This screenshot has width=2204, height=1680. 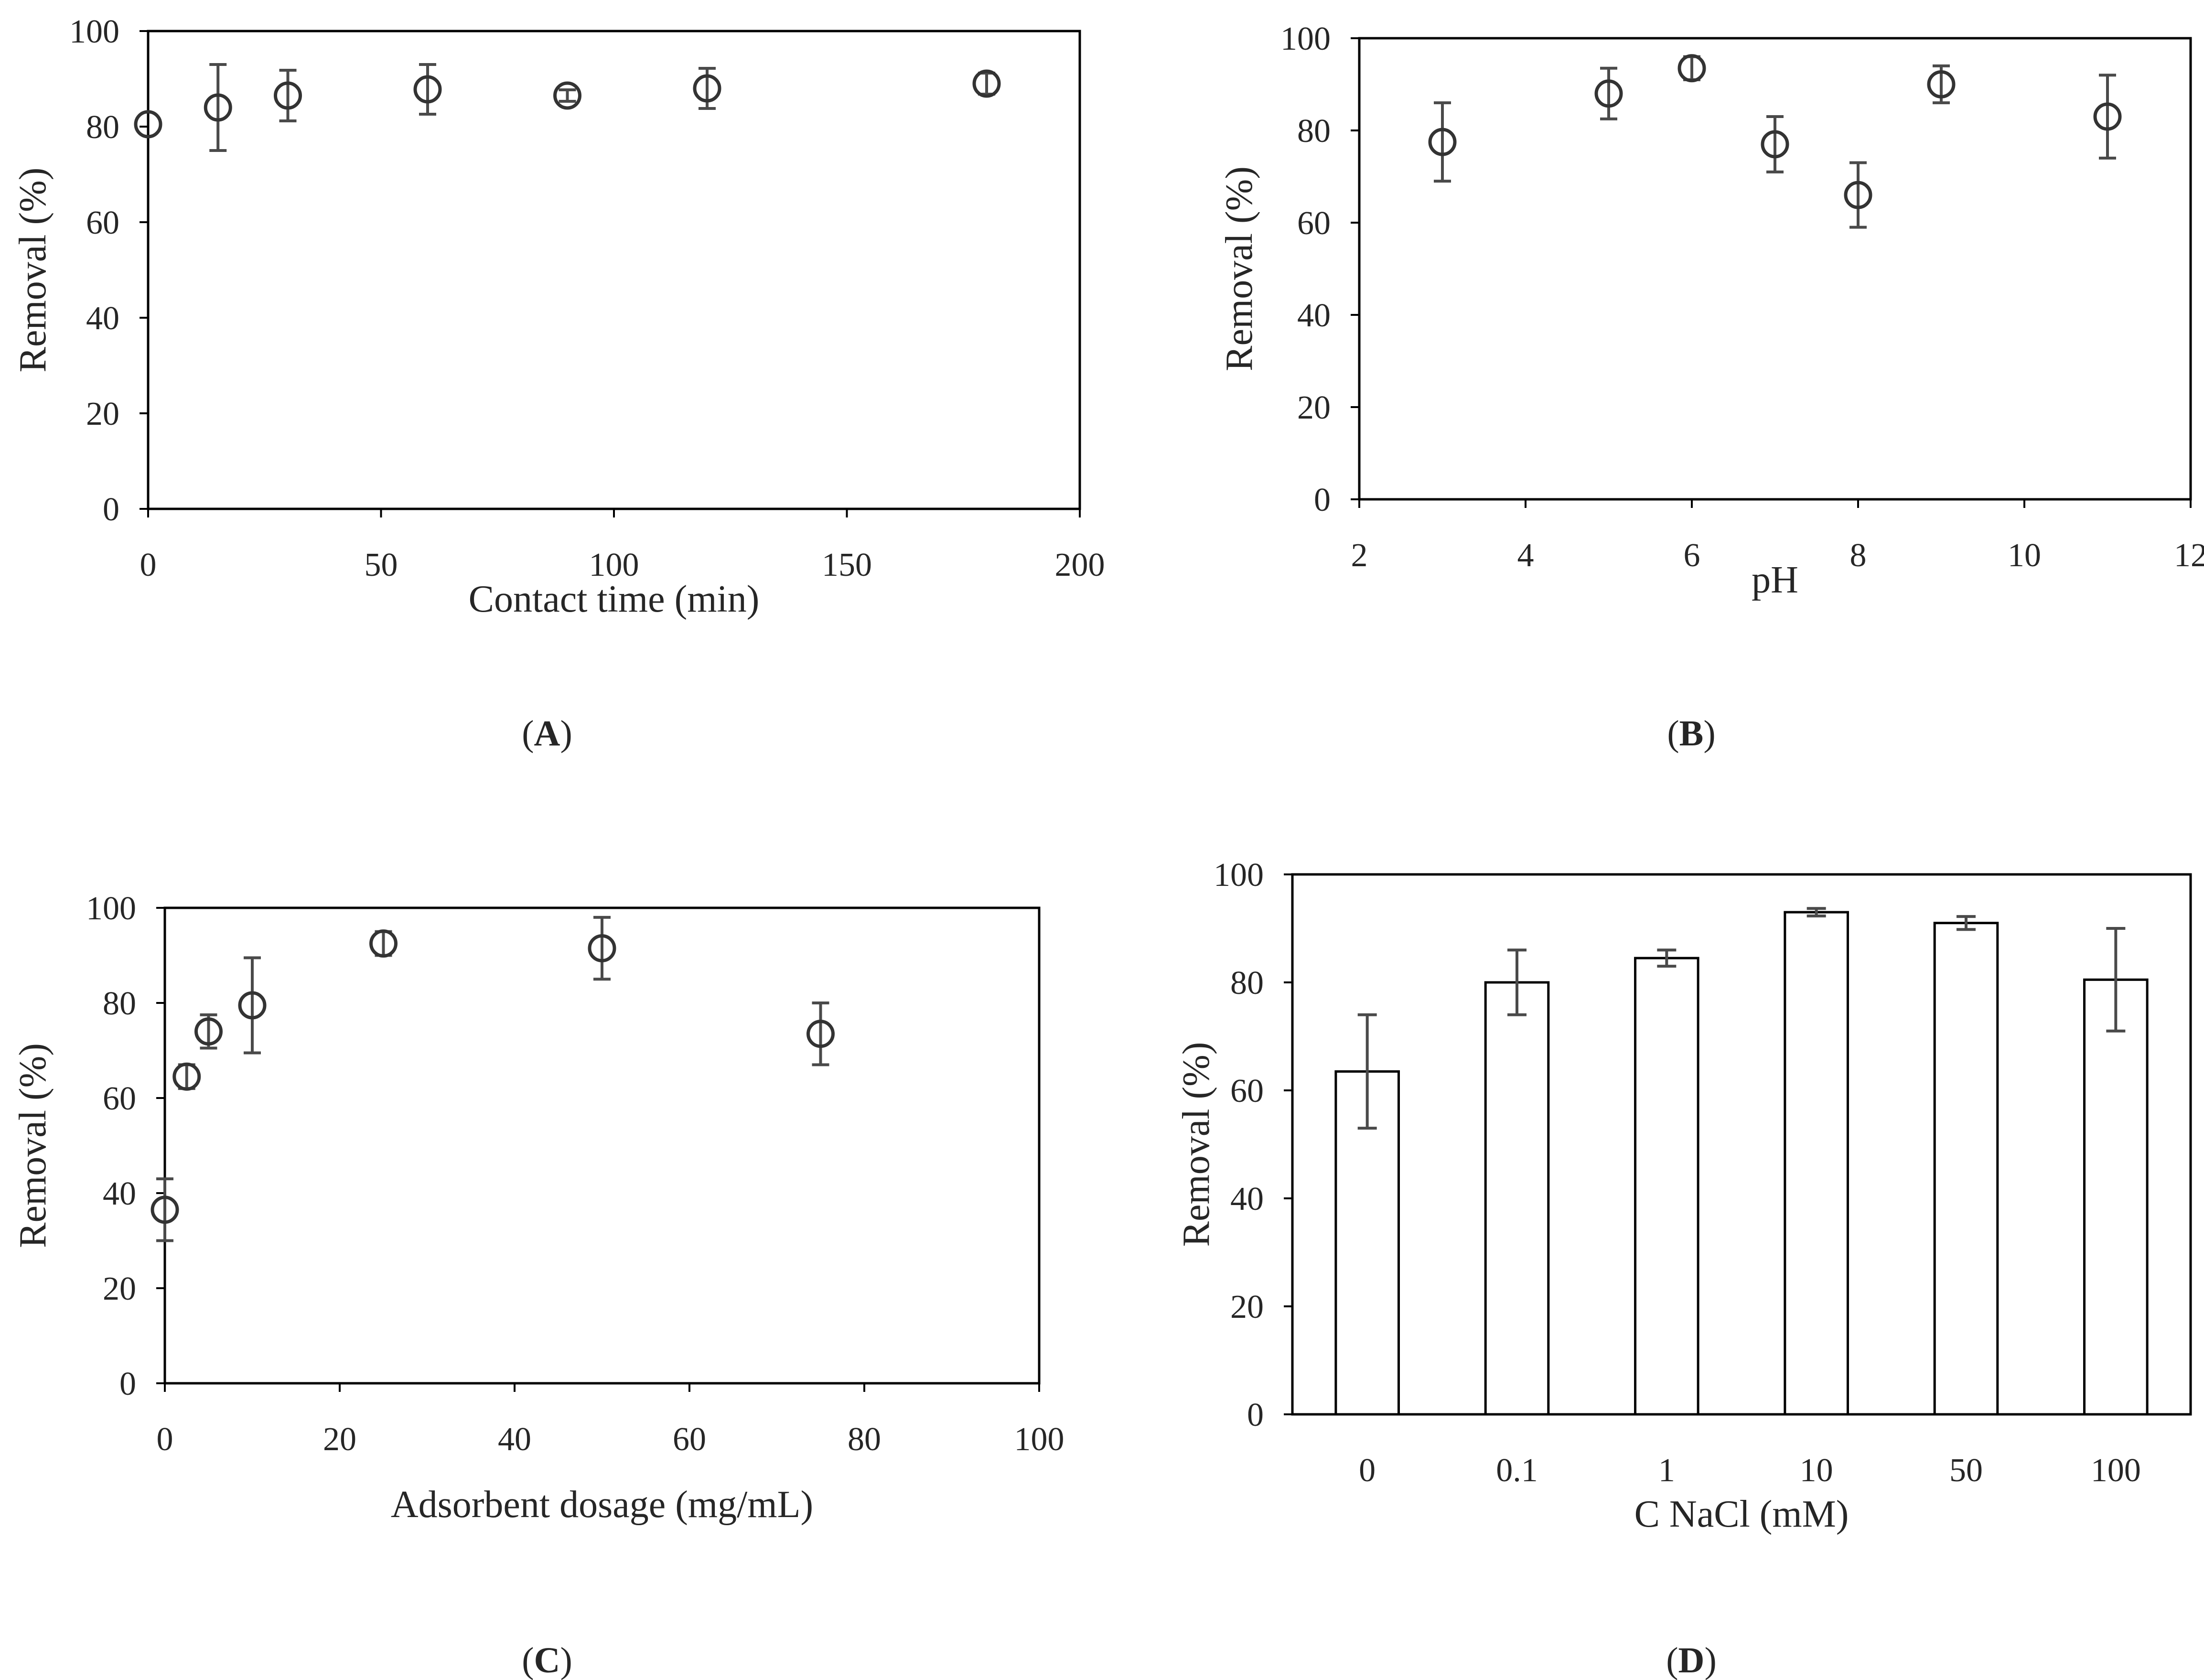 I want to click on x-axis-label: C NaCl (mM), so click(x=1741, y=1514).